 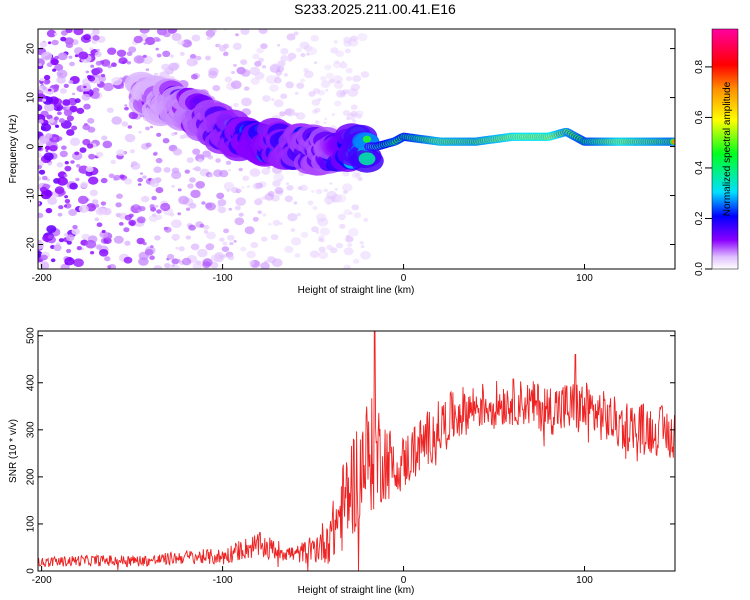 What do you see at coordinates (31, 195) in the screenshot?
I see `spectrogram-ytick-label: -10` at bounding box center [31, 195].